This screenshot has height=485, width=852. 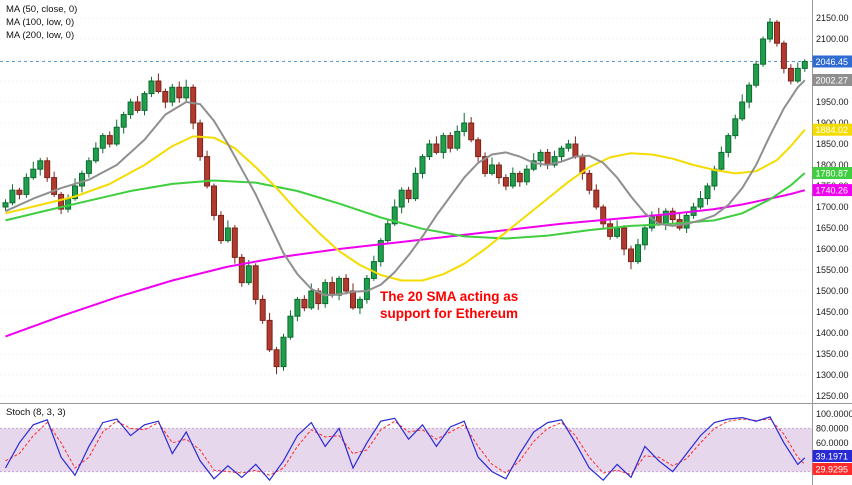 What do you see at coordinates (832, 443) in the screenshot?
I see `svg-text: 60.0000` at bounding box center [832, 443].